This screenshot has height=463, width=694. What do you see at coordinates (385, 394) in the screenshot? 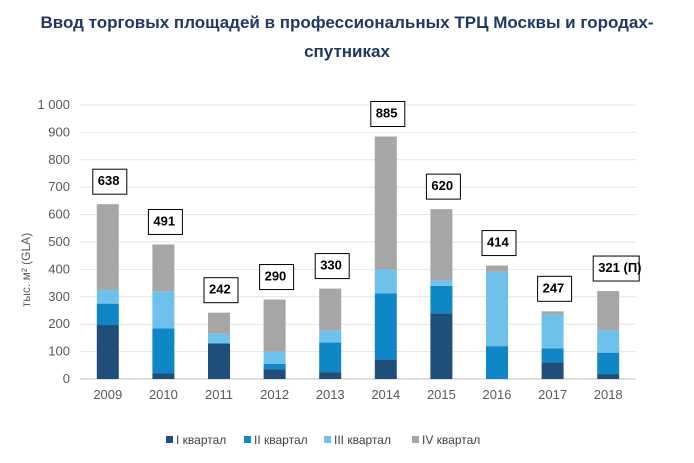
I see `x-tick-label: 2014` at bounding box center [385, 394].